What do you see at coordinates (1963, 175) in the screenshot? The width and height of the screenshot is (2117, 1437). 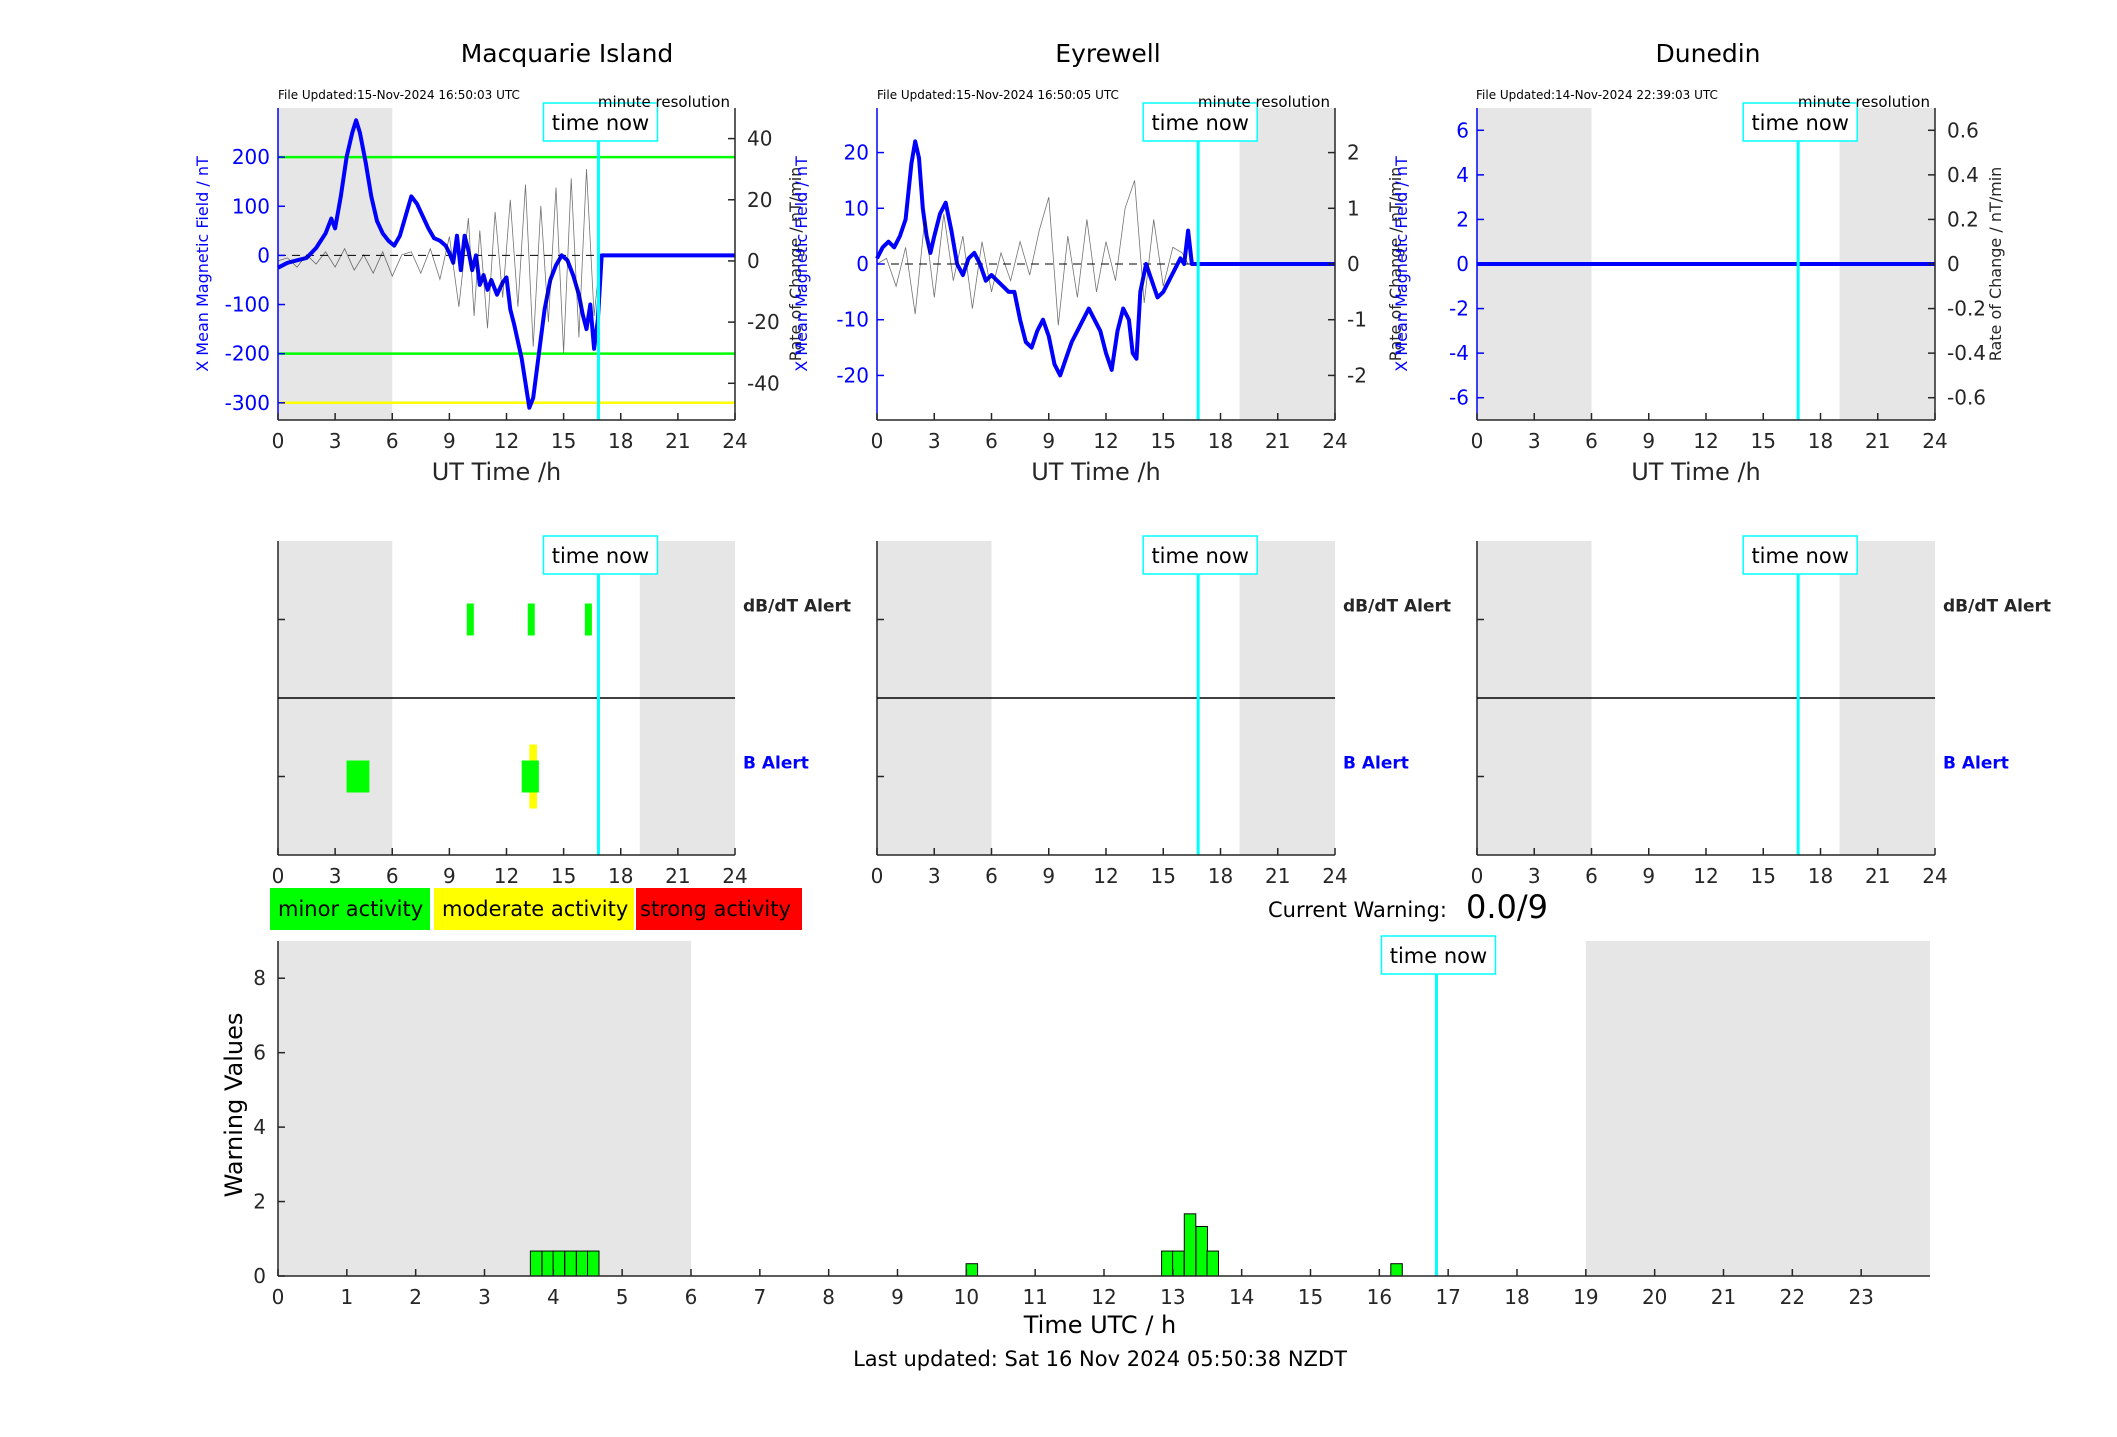 I see `mag-plot-2-y2-tick-label: 0.4` at bounding box center [1963, 175].